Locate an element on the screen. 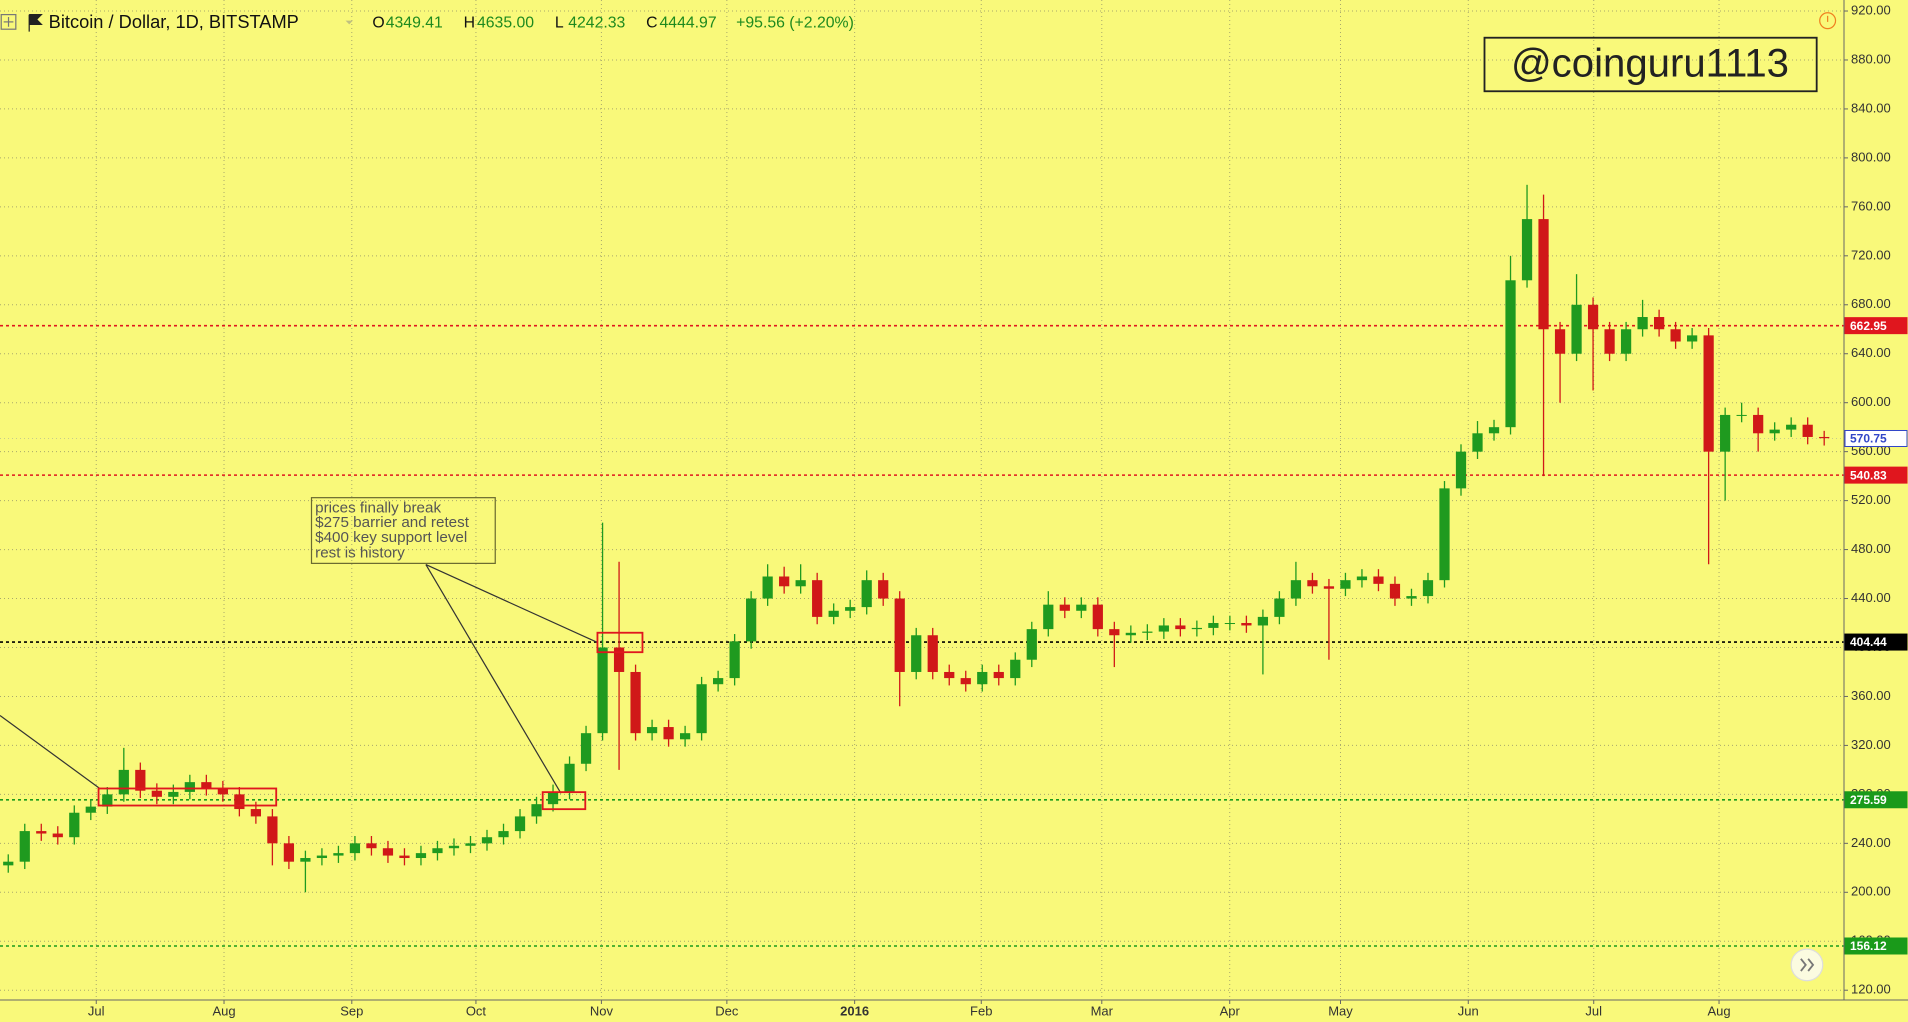  y-tick-label: 880.00 is located at coordinates (1871, 58).